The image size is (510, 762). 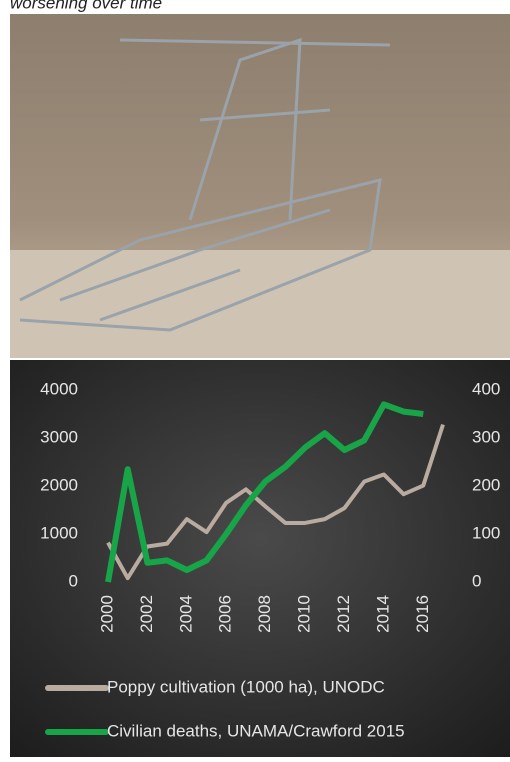 What do you see at coordinates (185, 614) in the screenshot?
I see `x-tick-label: 2004` at bounding box center [185, 614].